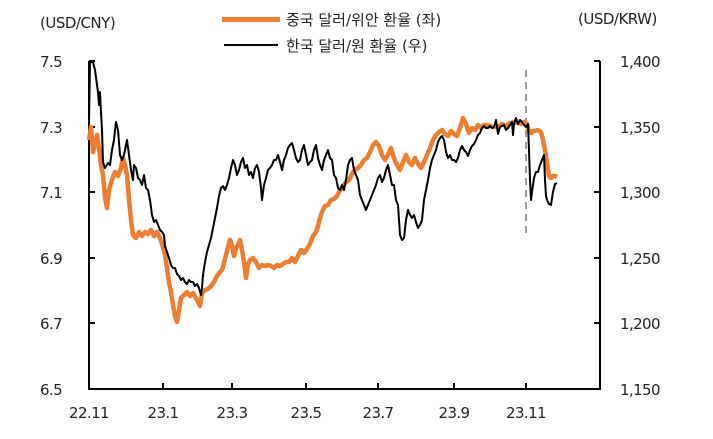 Image resolution: width=713 pixels, height=439 pixels. I want to click on x-tick-label: 23.11, so click(526, 413).